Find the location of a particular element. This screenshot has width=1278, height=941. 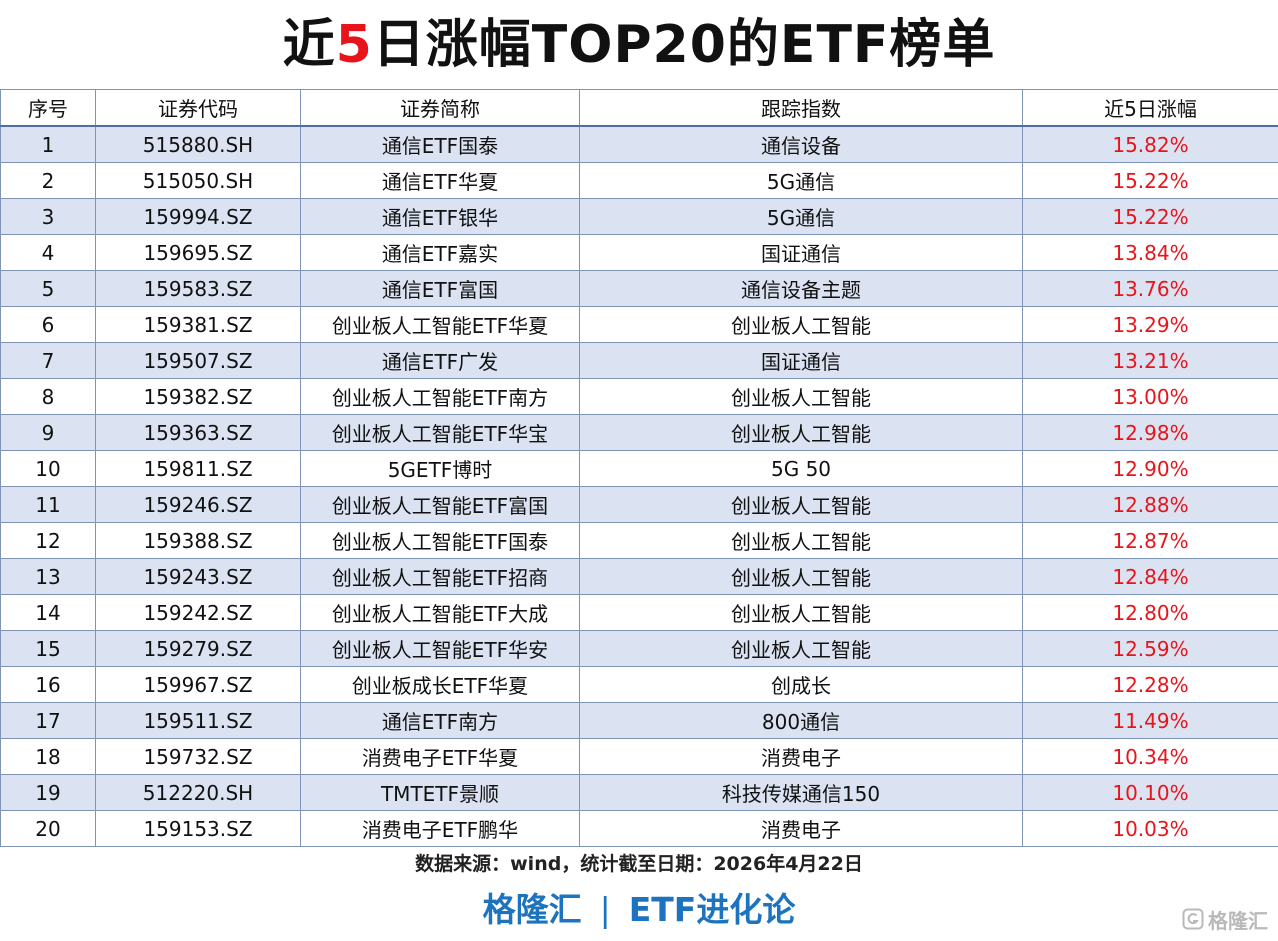

rank-cell: 7 is located at coordinates (48, 360).